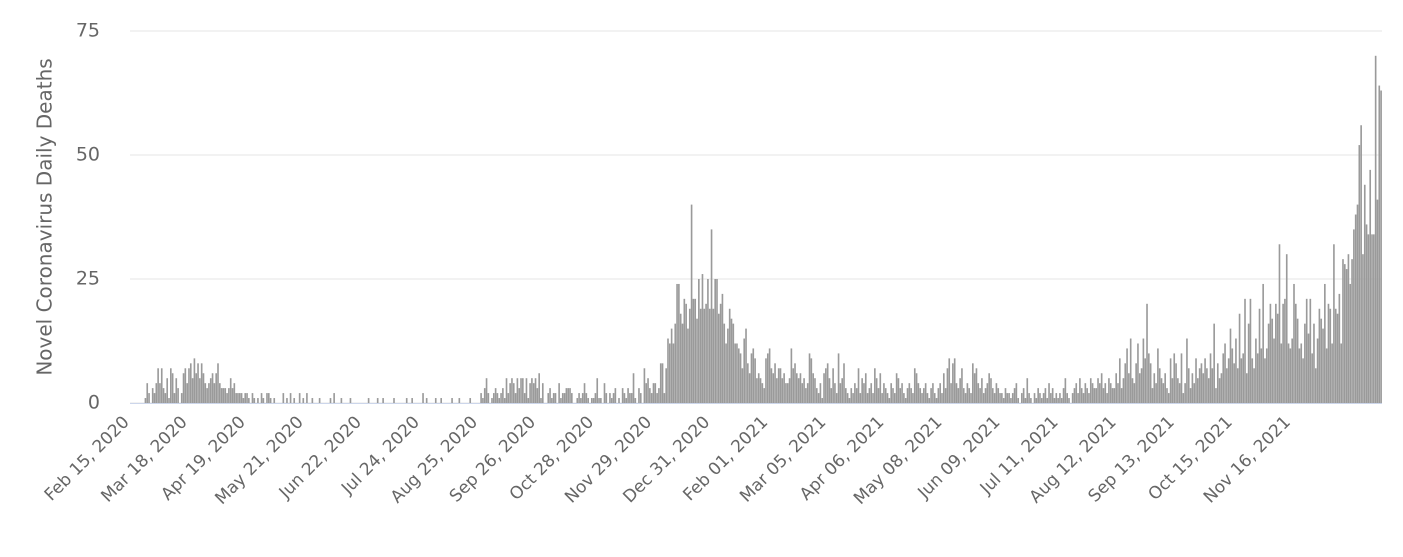  What do you see at coordinates (94, 403) in the screenshot?
I see `y-tick-label: 0` at bounding box center [94, 403].